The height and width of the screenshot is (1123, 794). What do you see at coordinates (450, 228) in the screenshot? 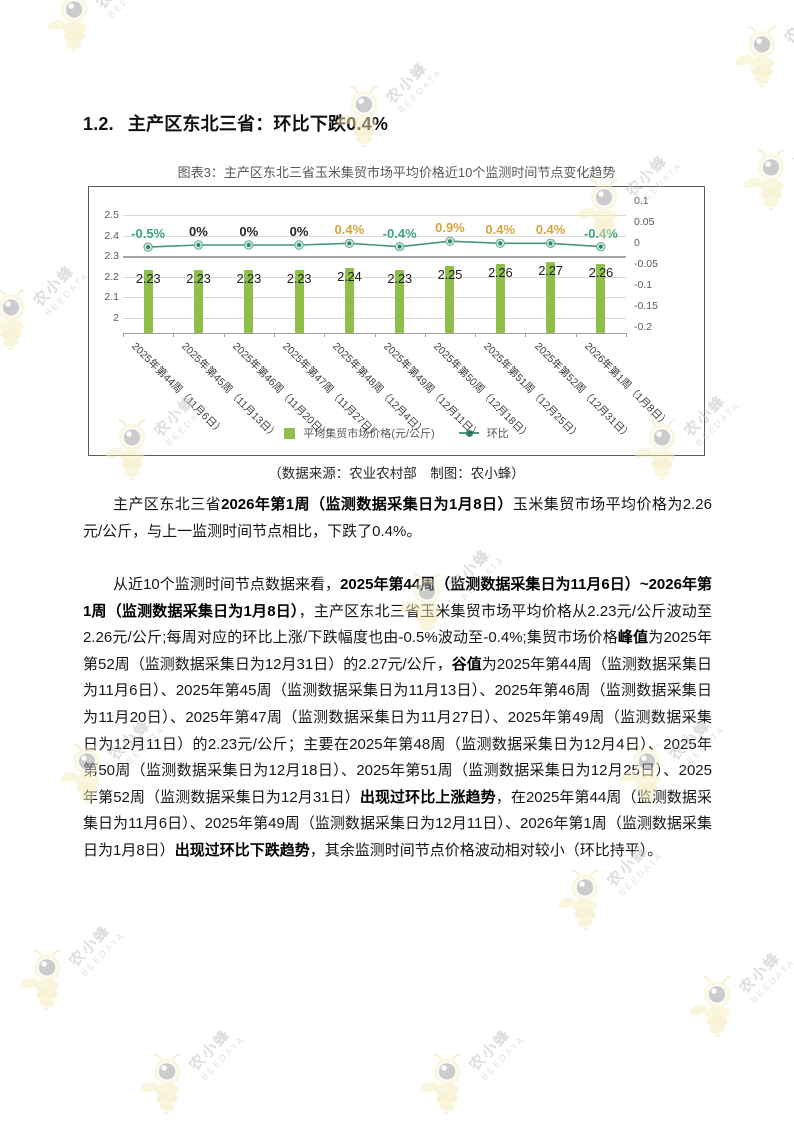
I see `ratio-value-label: 0.9%` at bounding box center [450, 228].